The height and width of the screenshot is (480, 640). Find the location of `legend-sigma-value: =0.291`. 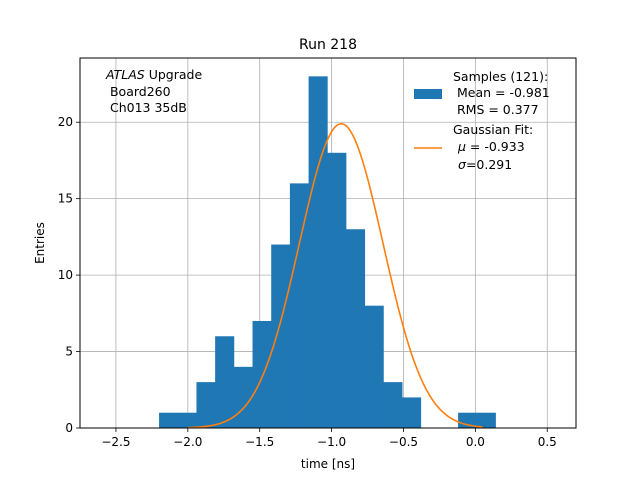

legend-sigma-value: =0.291 is located at coordinates (489, 164).